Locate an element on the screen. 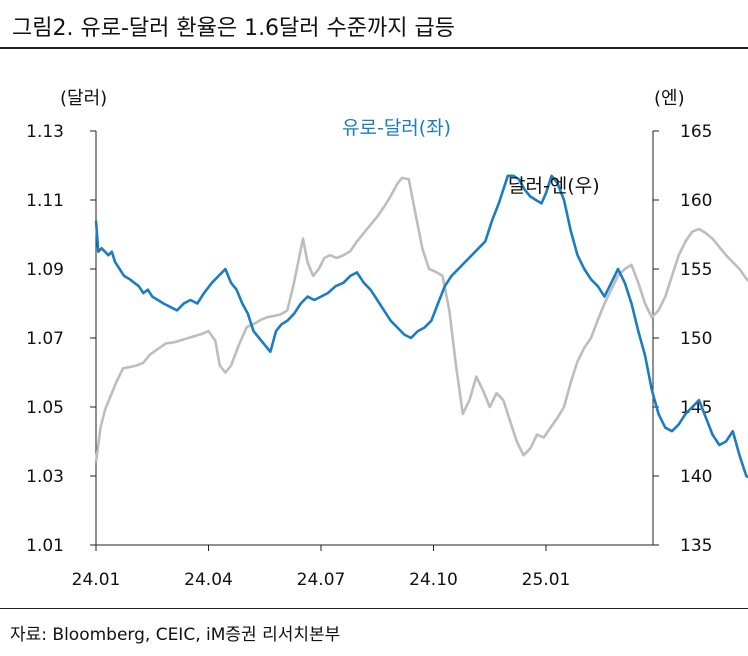  right-tick-label: 165 is located at coordinates (696, 132).